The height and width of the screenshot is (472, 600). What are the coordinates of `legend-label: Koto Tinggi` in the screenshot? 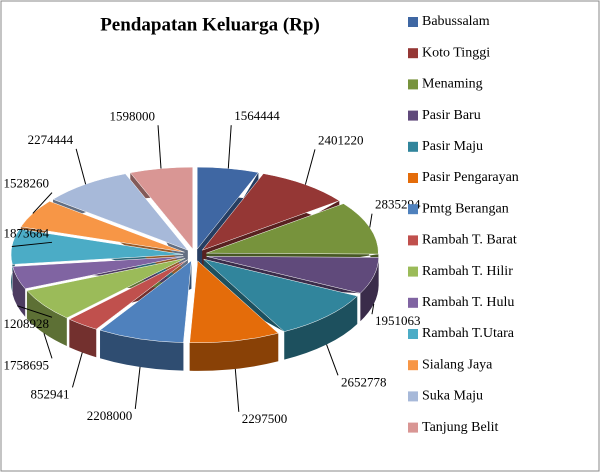 It's located at (456, 52).